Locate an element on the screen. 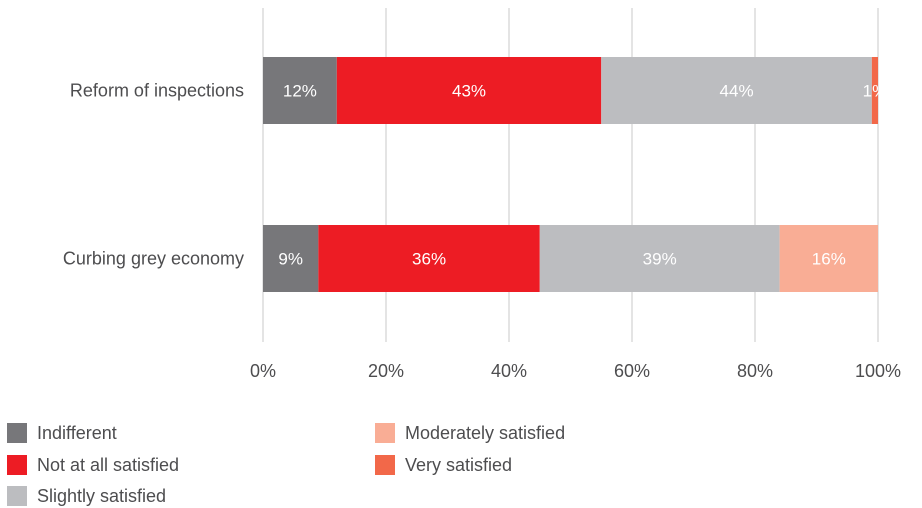 The width and height of the screenshot is (922, 508). x-axis-tick-labels: 0% 20% 40% 60% 80% 100% is located at coordinates (575, 371).